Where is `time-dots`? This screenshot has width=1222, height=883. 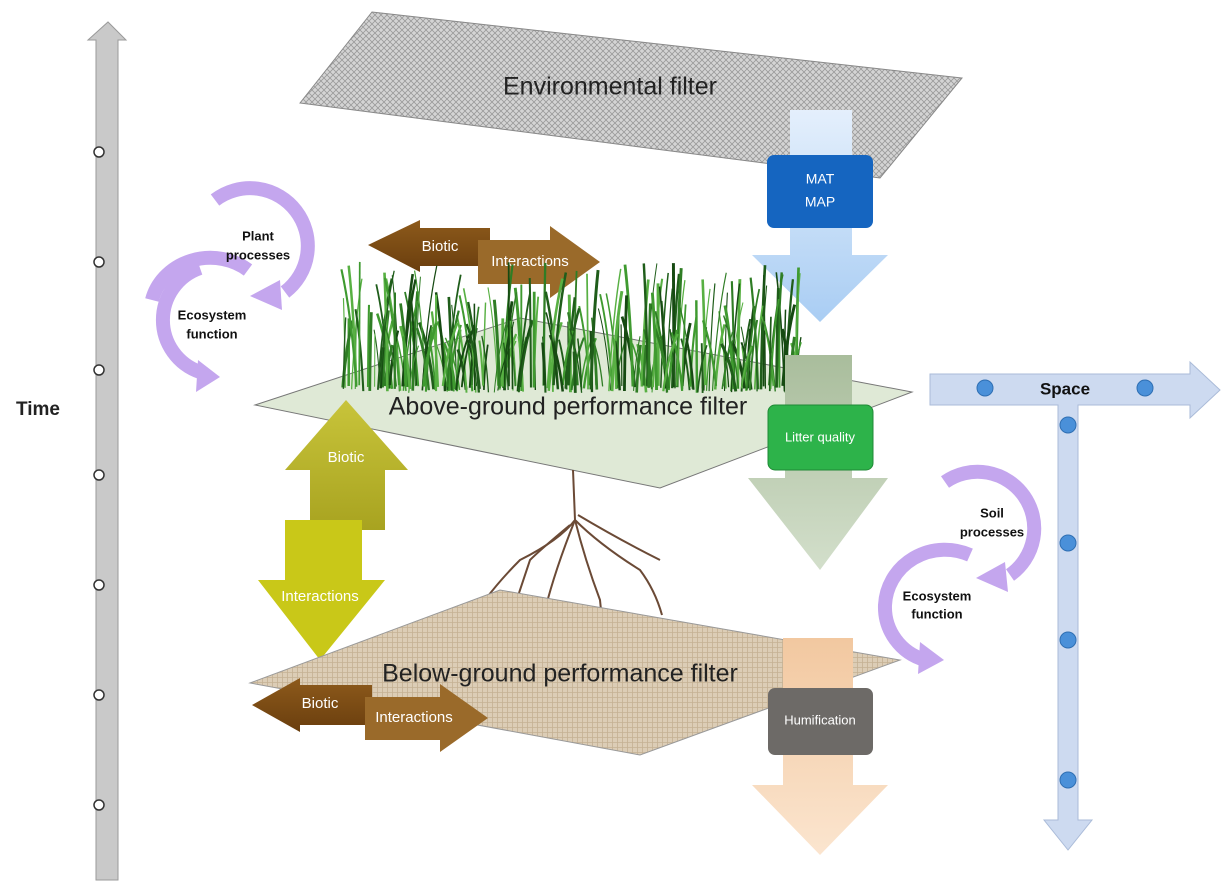 time-dots is located at coordinates (99, 478).